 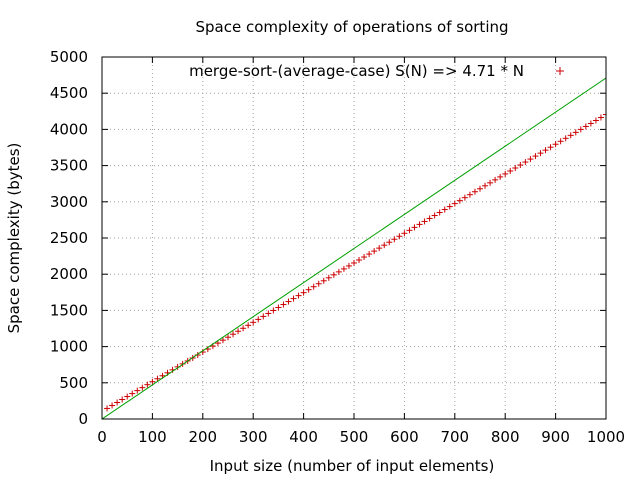 I want to click on y-tick-label: 2500, so click(x=69, y=238).